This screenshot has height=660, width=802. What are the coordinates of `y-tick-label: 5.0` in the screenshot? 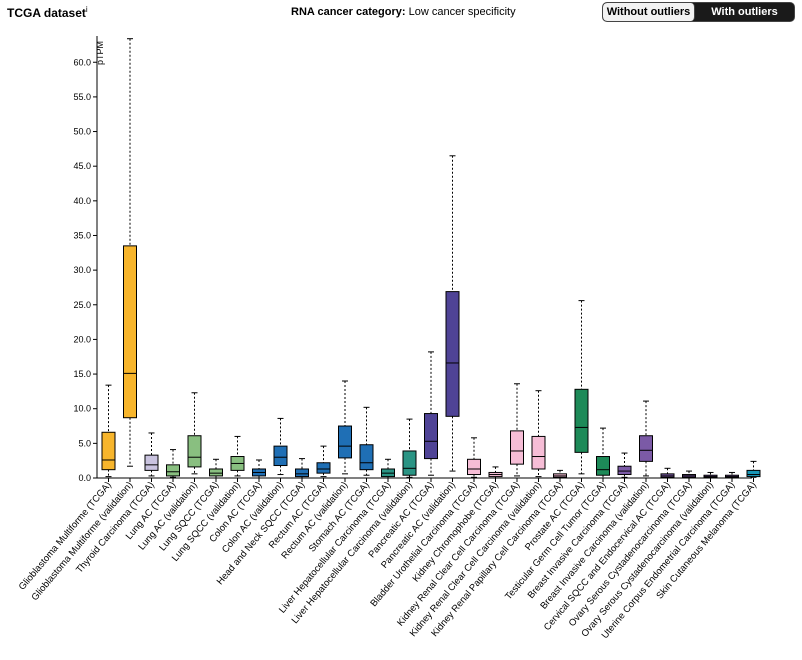 It's located at (84, 443).